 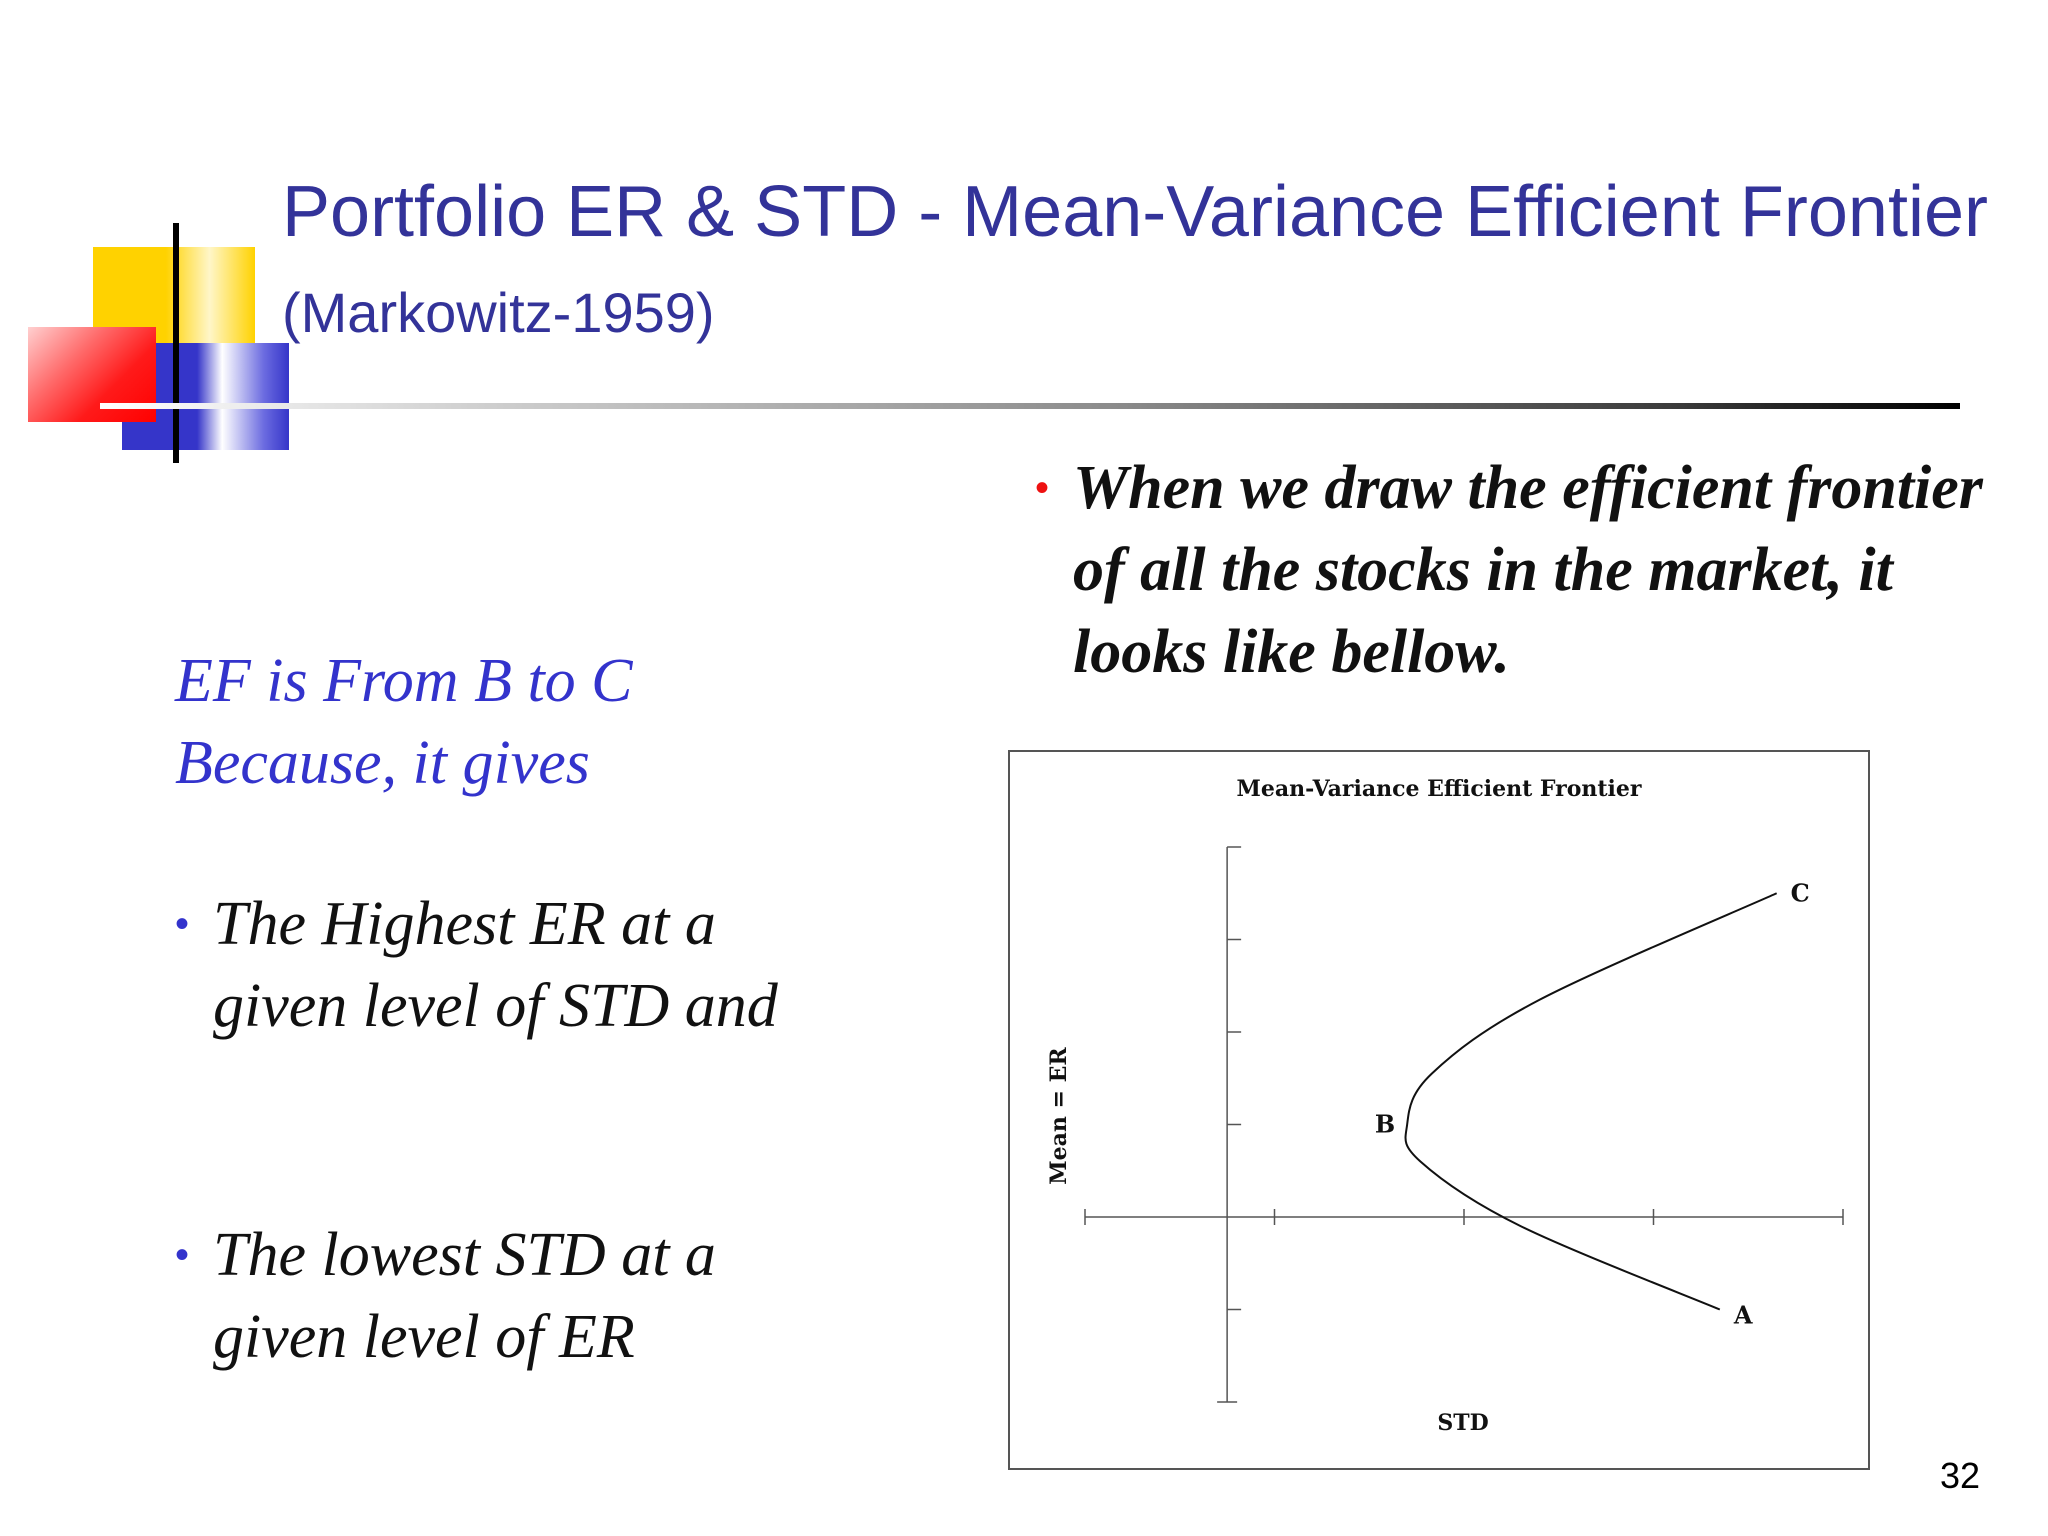 I want to click on decor-vertical-line, so click(x=176, y=343).